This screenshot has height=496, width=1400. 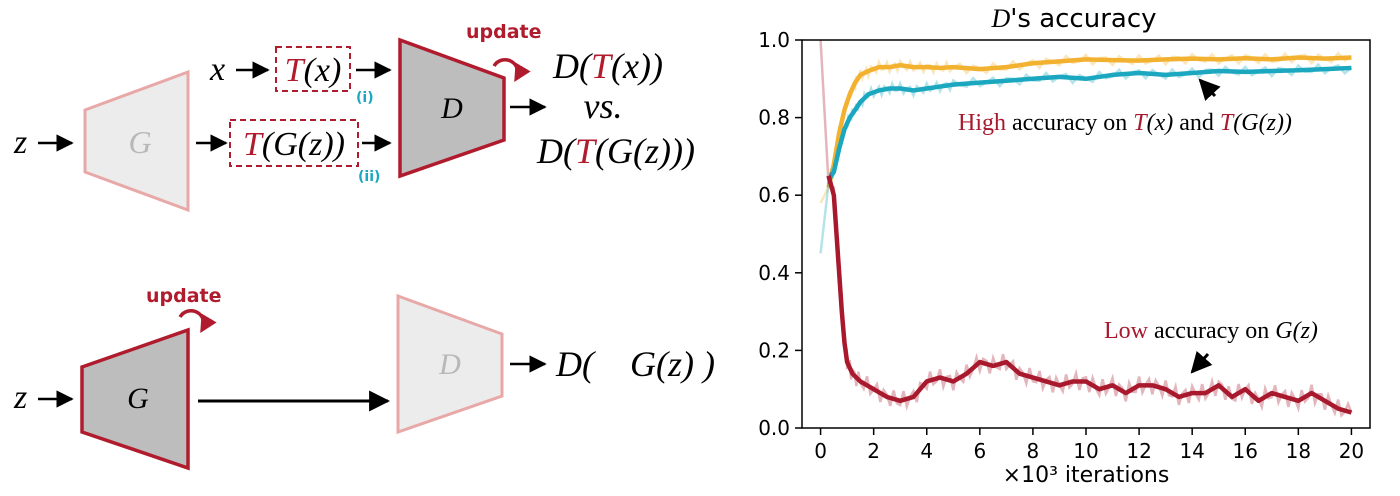 I want to click on y-tick-label: 1.0, so click(x=774, y=40).